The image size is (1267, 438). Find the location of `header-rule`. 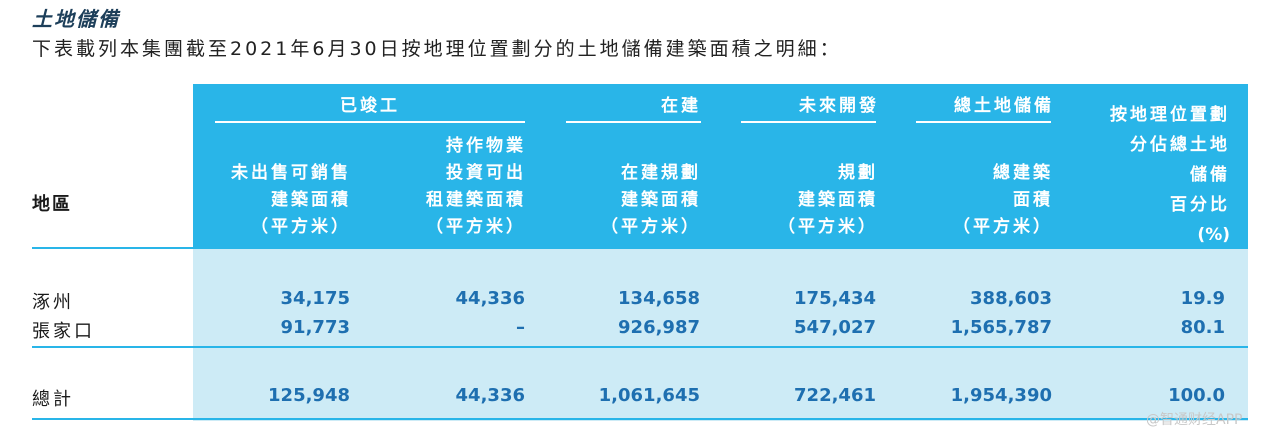

header-rule is located at coordinates (112, 248).